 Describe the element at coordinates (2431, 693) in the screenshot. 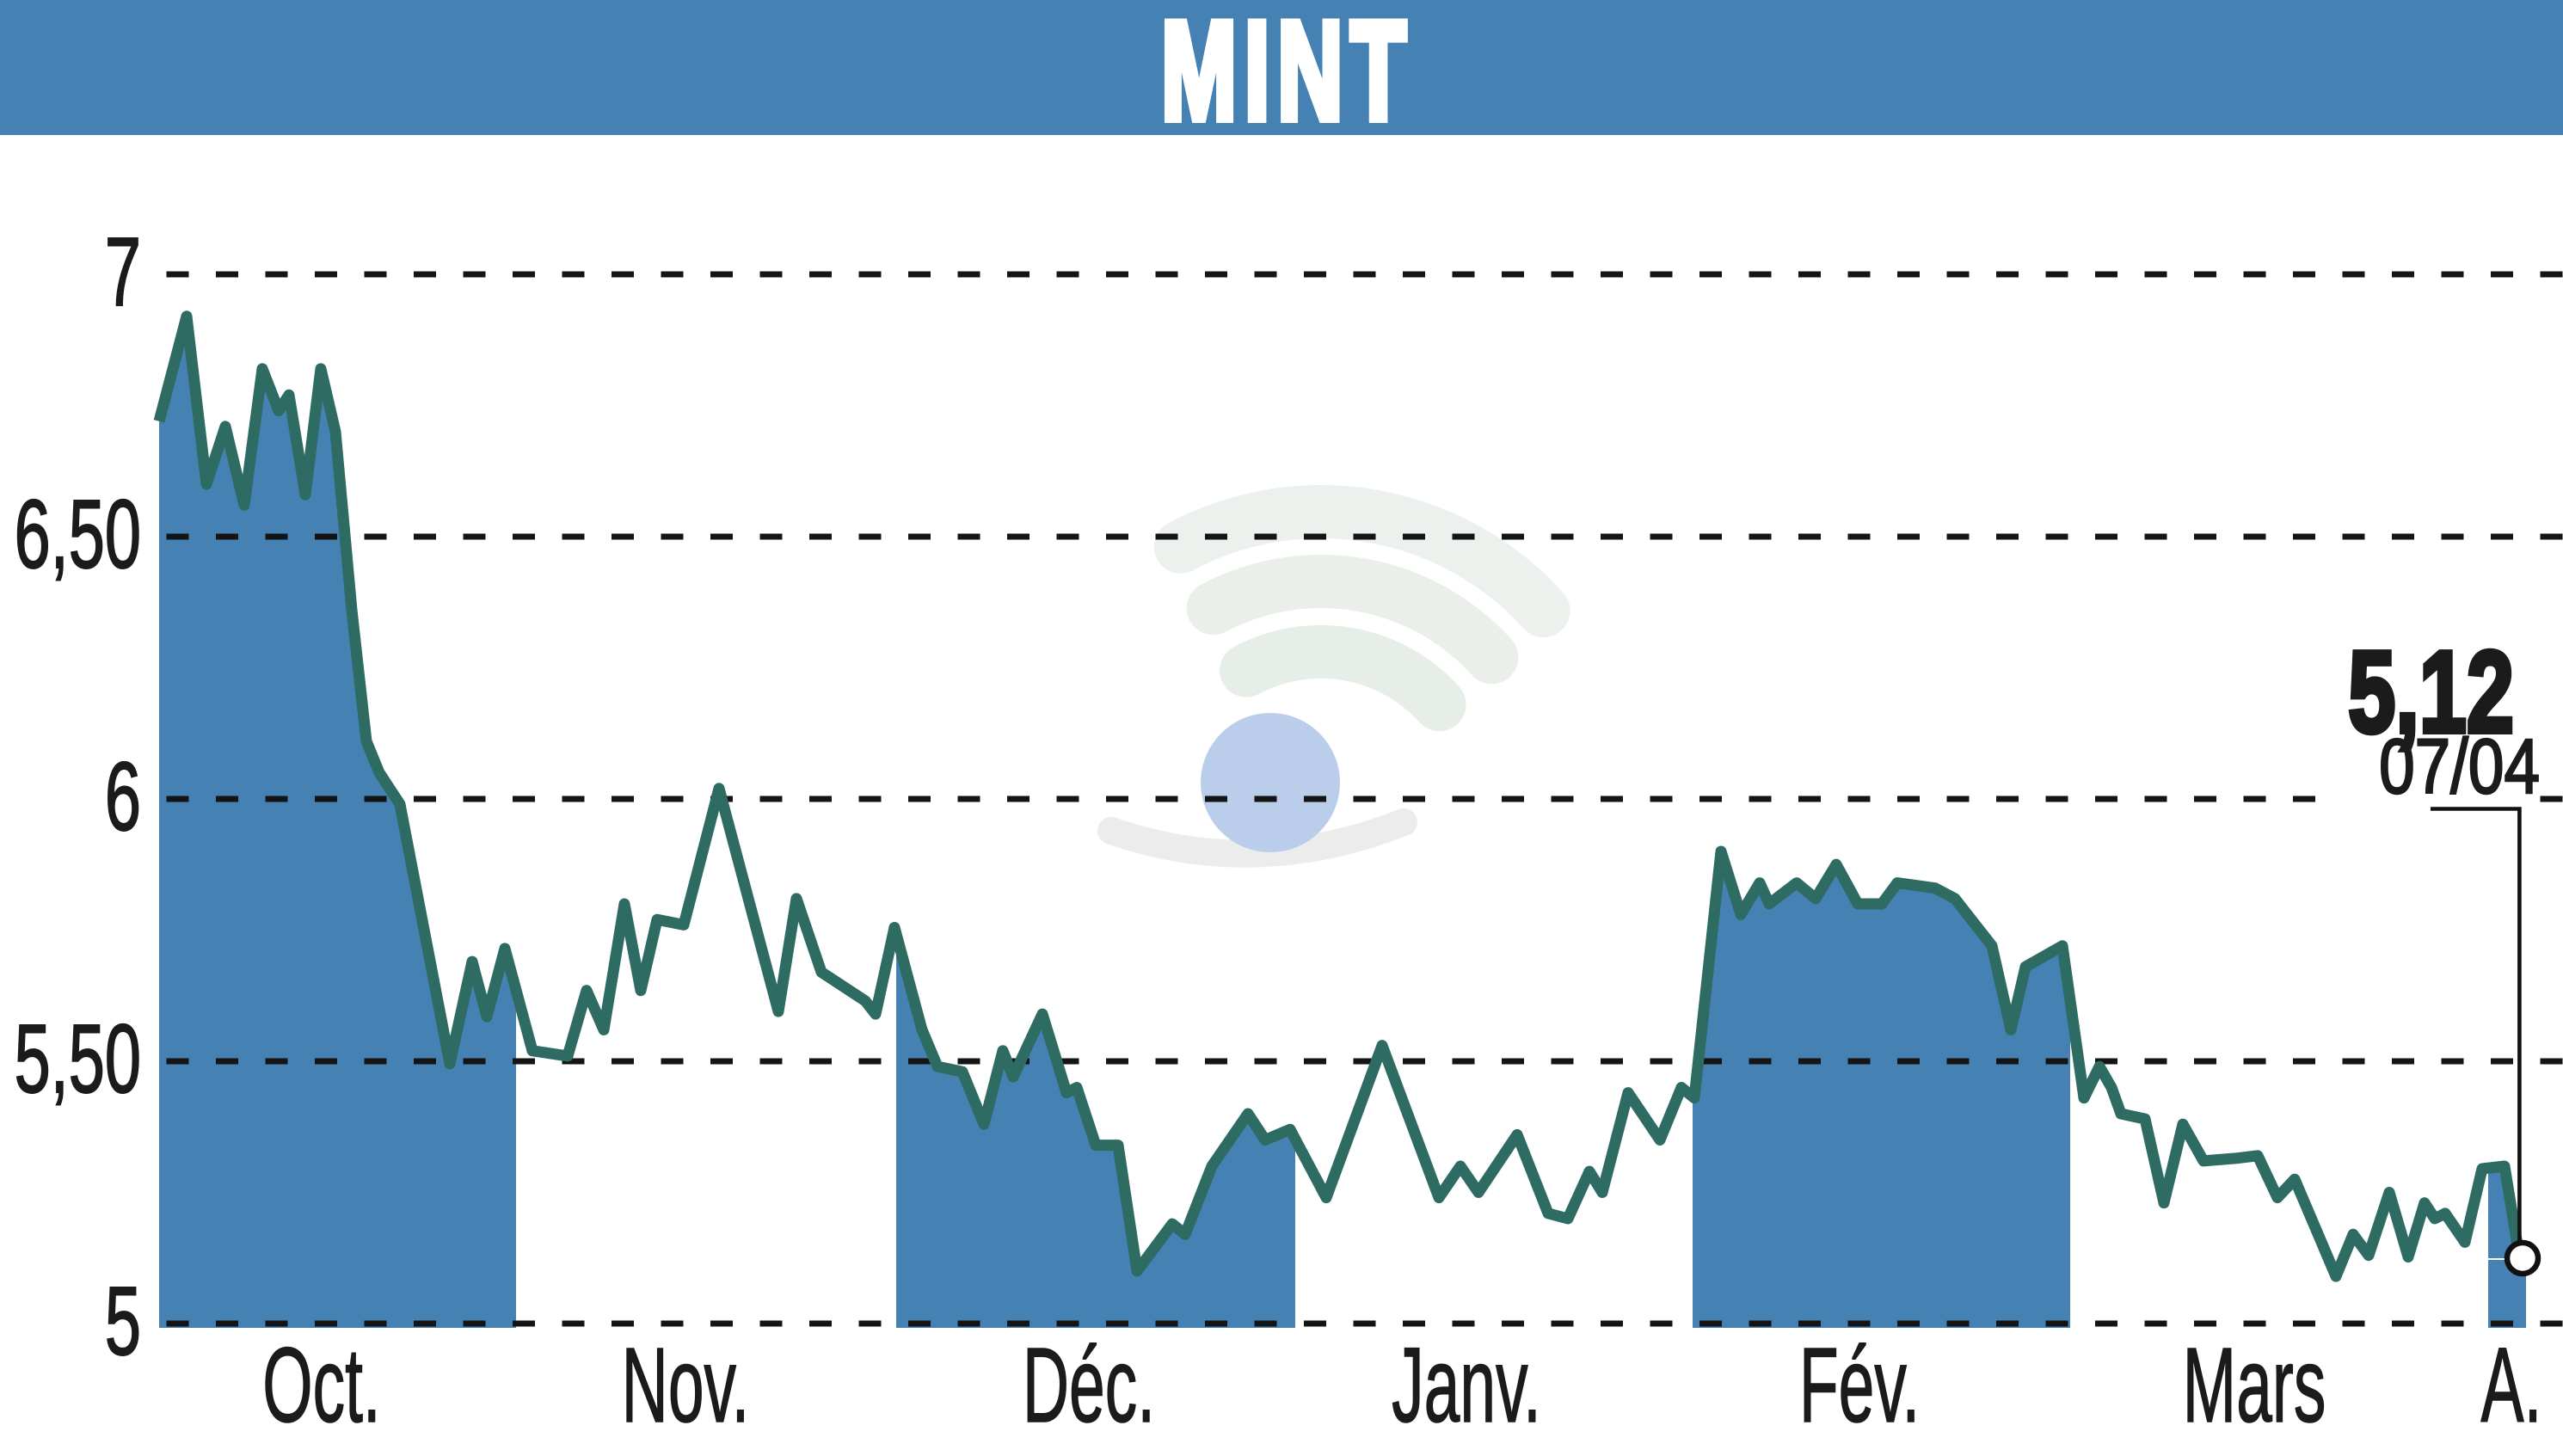

I see `svg-text: 5,12` at that location.